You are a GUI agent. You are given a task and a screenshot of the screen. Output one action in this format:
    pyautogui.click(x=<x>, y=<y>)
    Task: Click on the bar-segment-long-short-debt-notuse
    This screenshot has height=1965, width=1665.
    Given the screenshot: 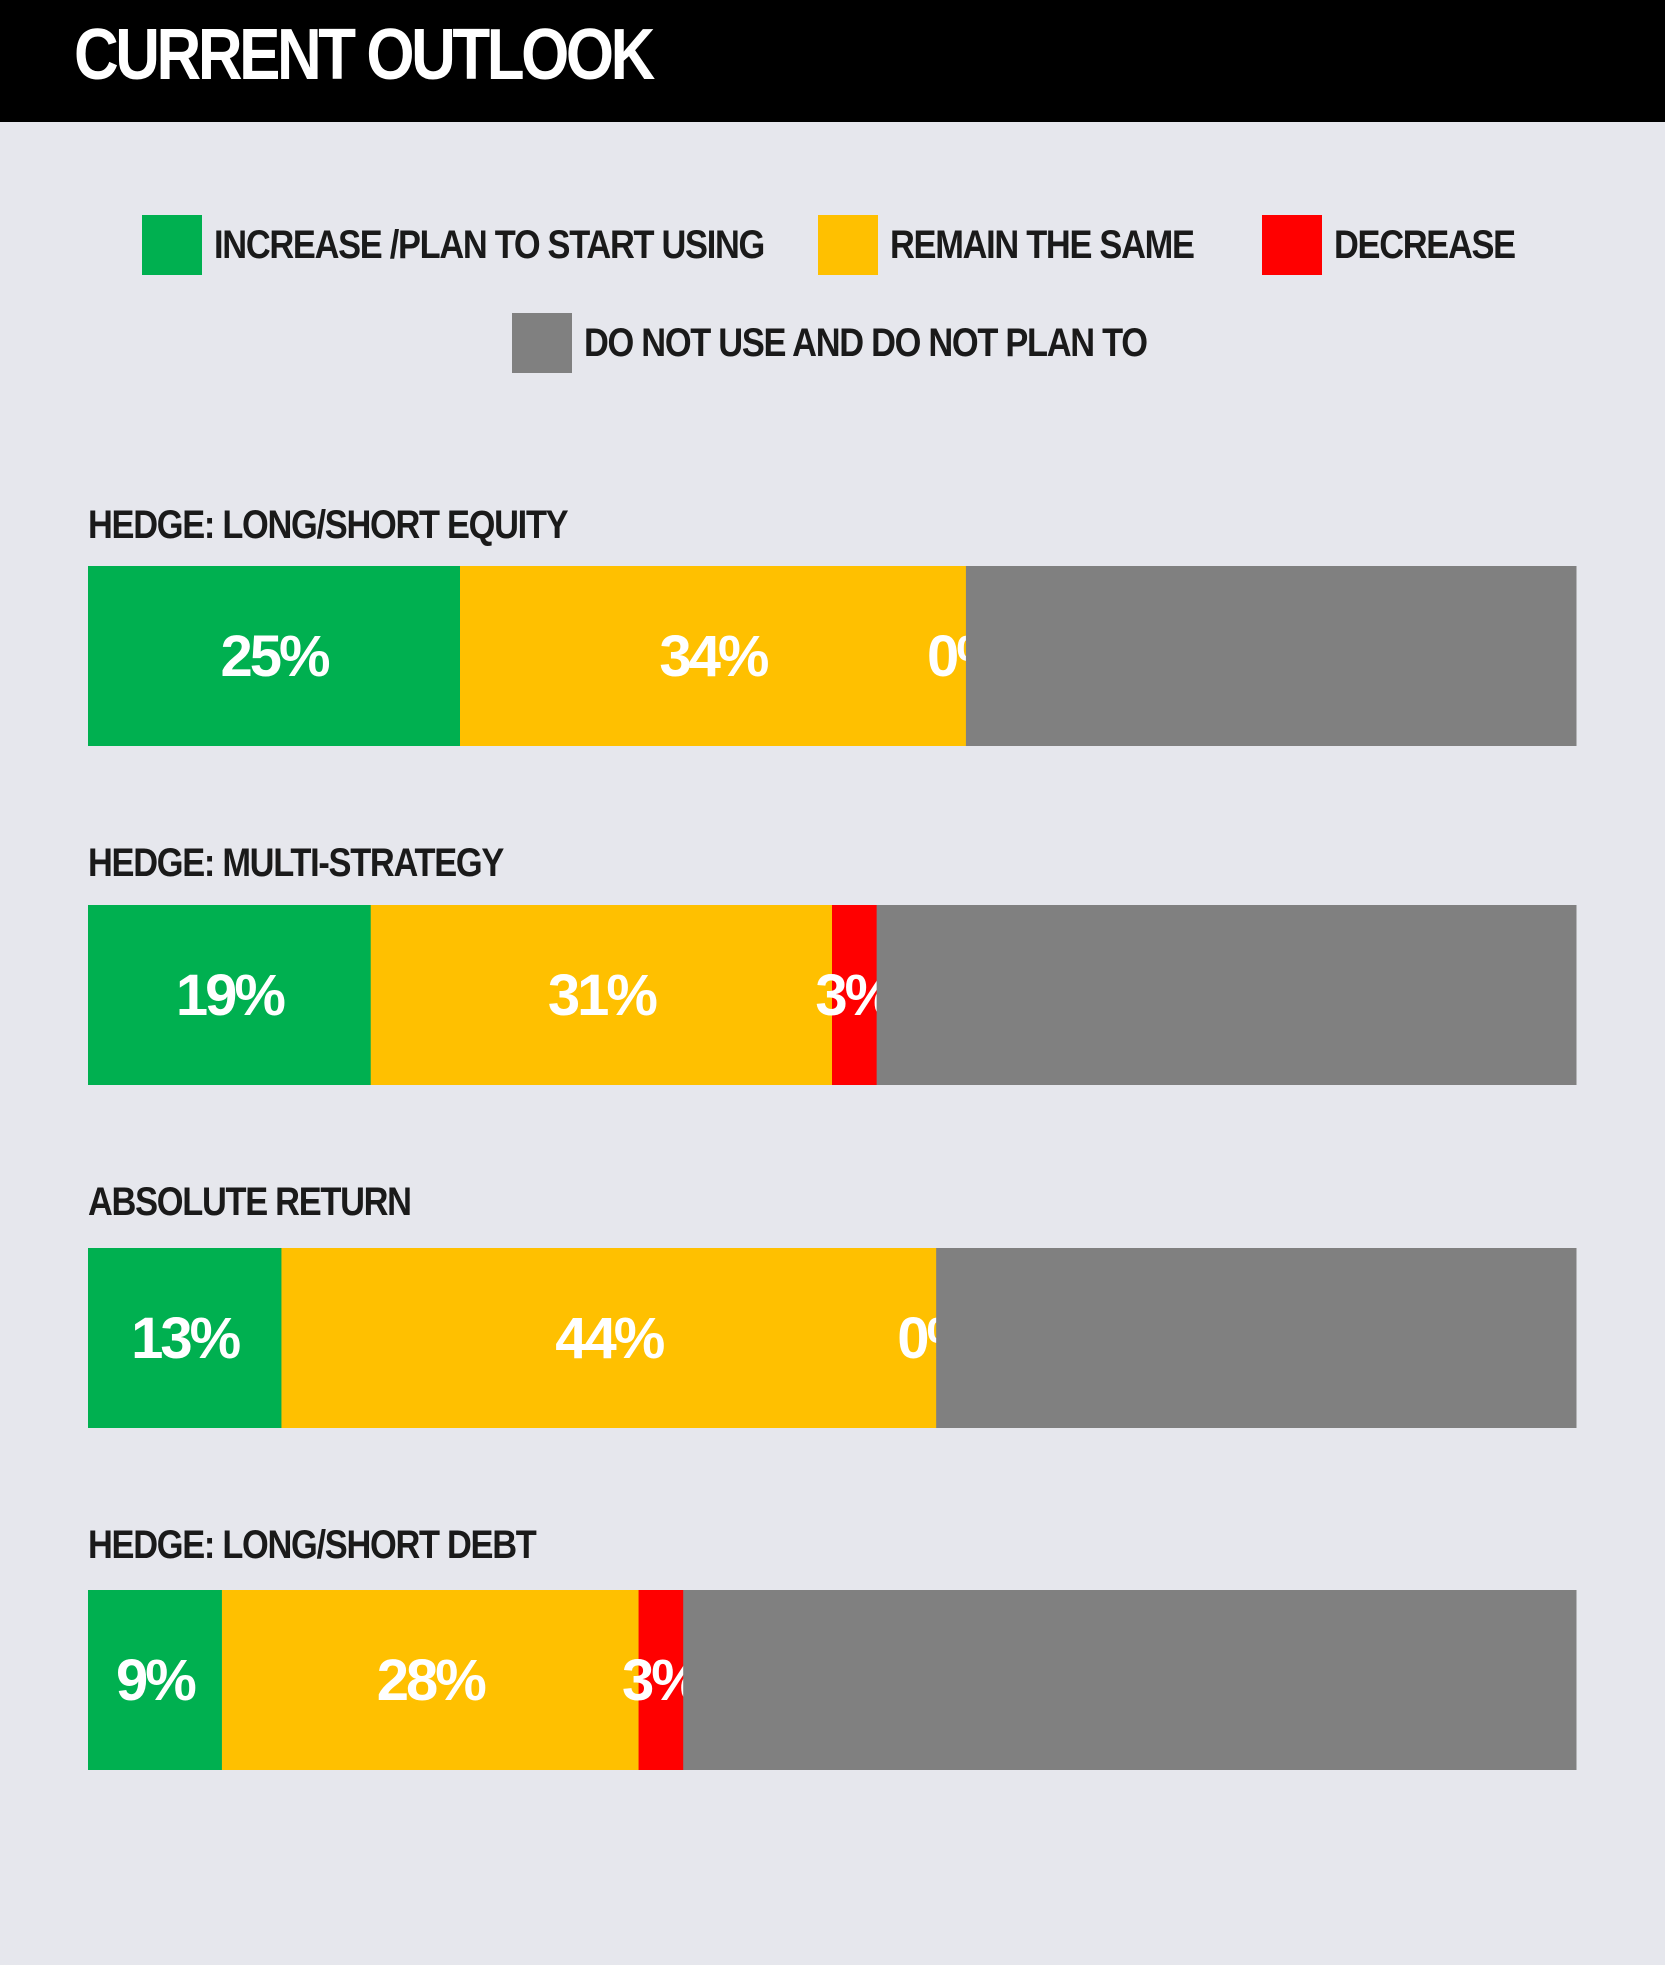 What is the action you would take?
    pyautogui.click(x=1130, y=1680)
    